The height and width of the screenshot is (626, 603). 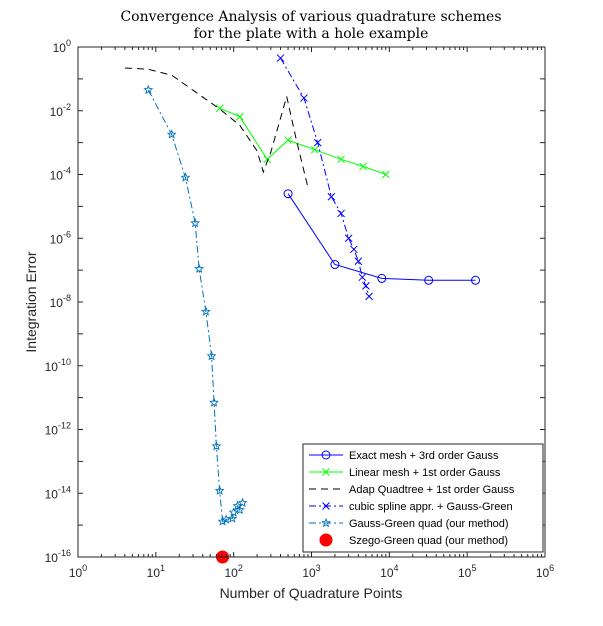 I want to click on legend-item: cubic spline appr. + Gauss-Green, so click(x=411, y=507).